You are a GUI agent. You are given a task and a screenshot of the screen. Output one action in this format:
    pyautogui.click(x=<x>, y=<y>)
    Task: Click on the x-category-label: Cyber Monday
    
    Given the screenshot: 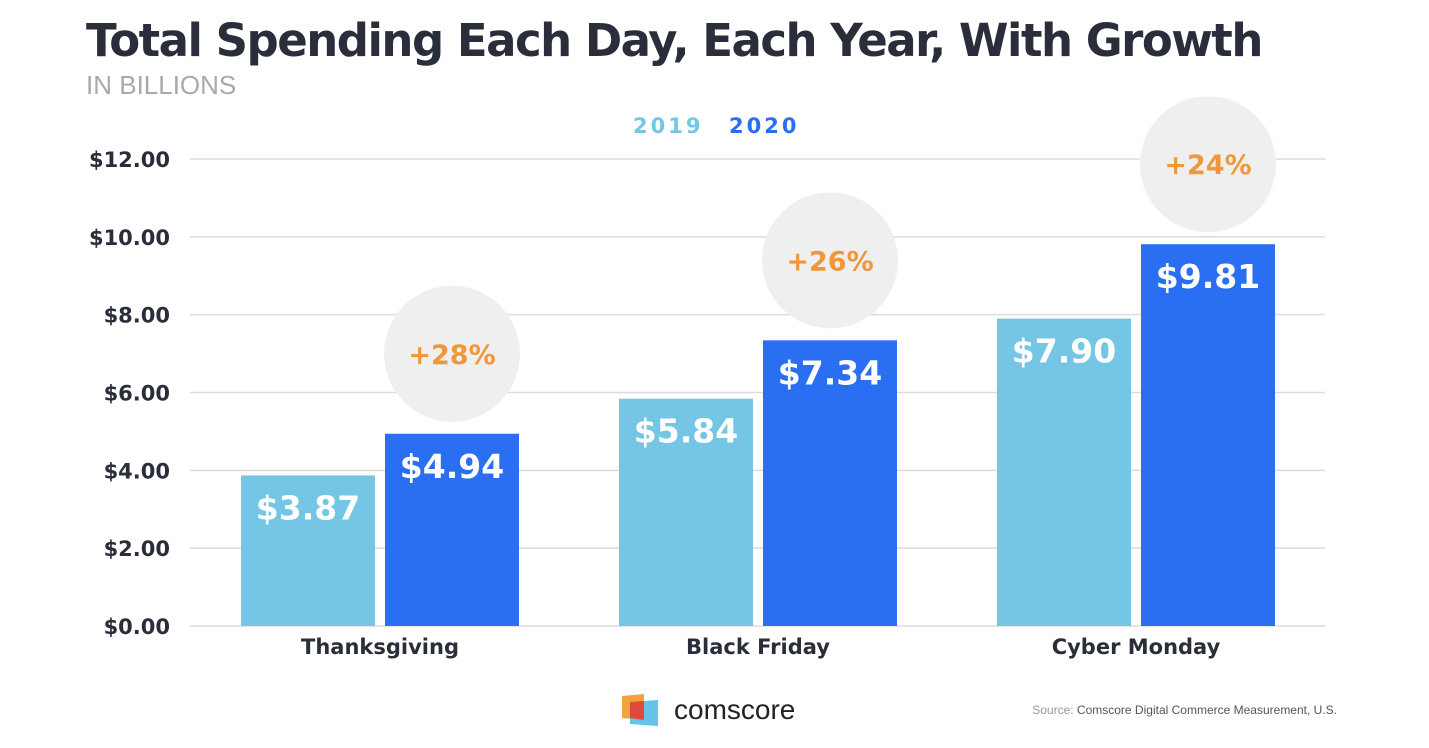 What is the action you would take?
    pyautogui.click(x=1136, y=647)
    